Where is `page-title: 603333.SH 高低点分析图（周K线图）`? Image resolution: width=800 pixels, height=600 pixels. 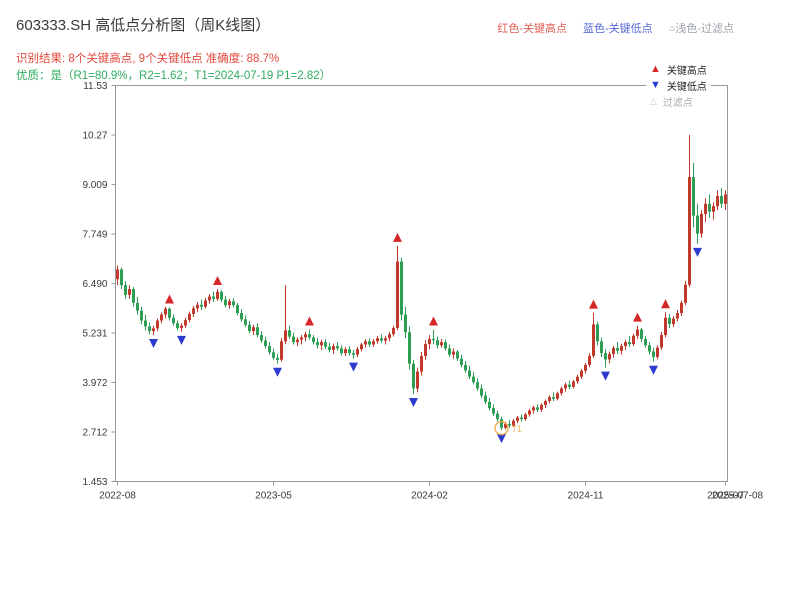 page-title: 603333.SH 高低点分析图（周K线图） is located at coordinates (143, 25).